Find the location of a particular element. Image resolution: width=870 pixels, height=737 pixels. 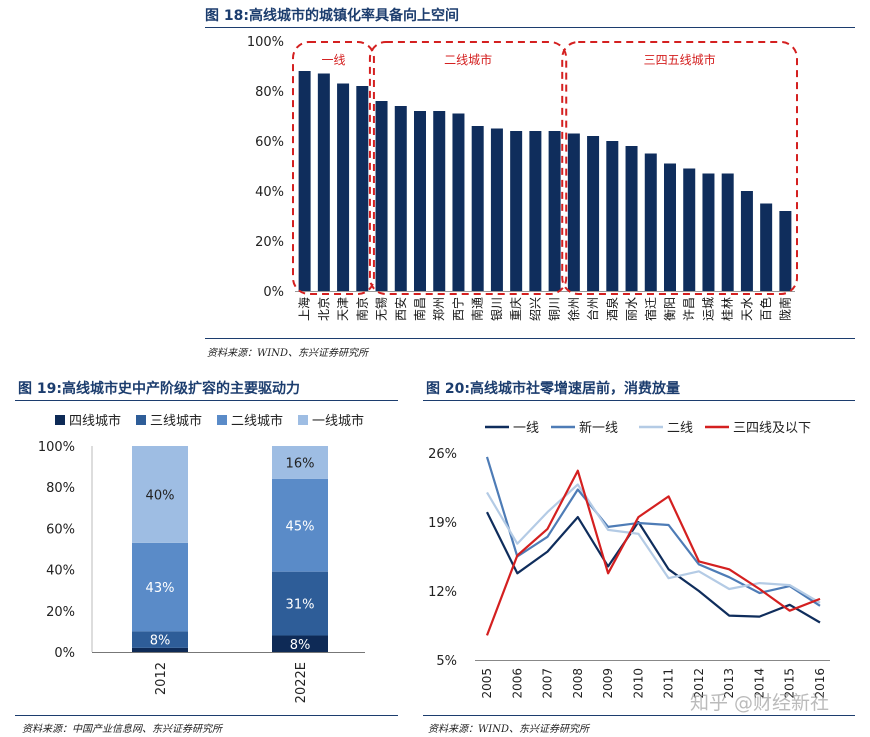

fig19-title: 图 19:高线城市史中产阶级扩容的主要驱动力 is located at coordinates (159, 389).